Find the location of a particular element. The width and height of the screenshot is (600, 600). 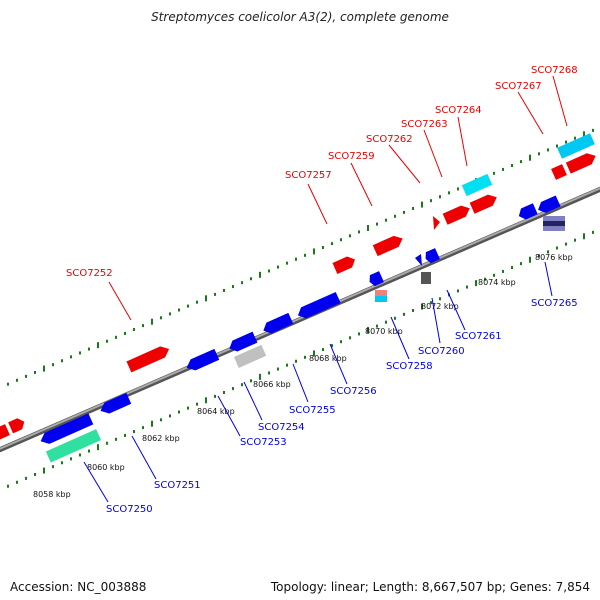

gene-label: SCO7261 is located at coordinates (478, 336).